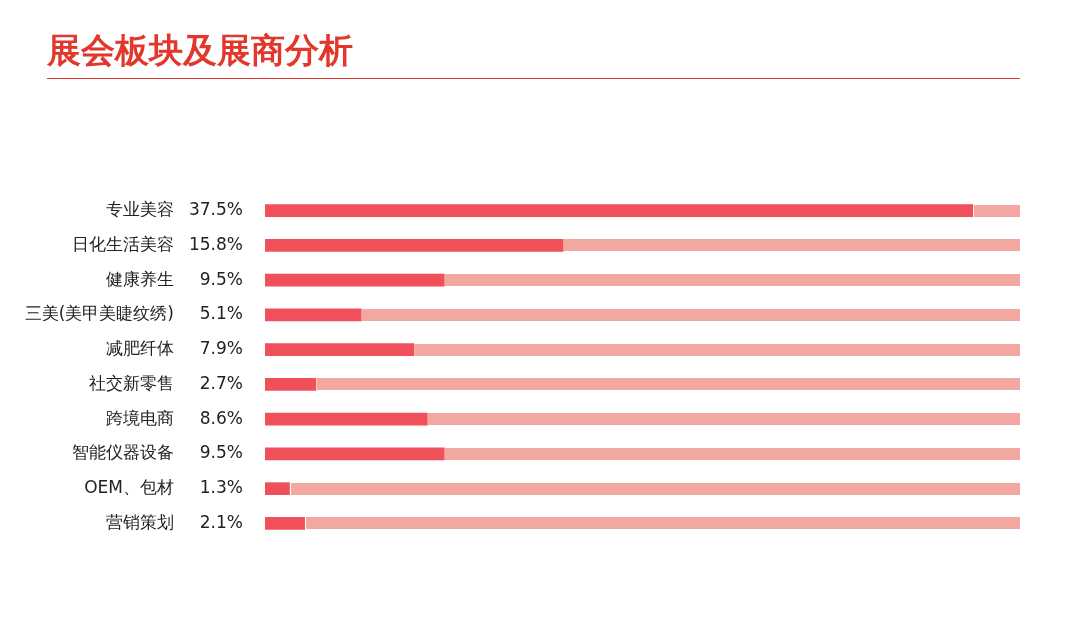  What do you see at coordinates (221, 313) in the screenshot?
I see `data-label: 5.1%` at bounding box center [221, 313].